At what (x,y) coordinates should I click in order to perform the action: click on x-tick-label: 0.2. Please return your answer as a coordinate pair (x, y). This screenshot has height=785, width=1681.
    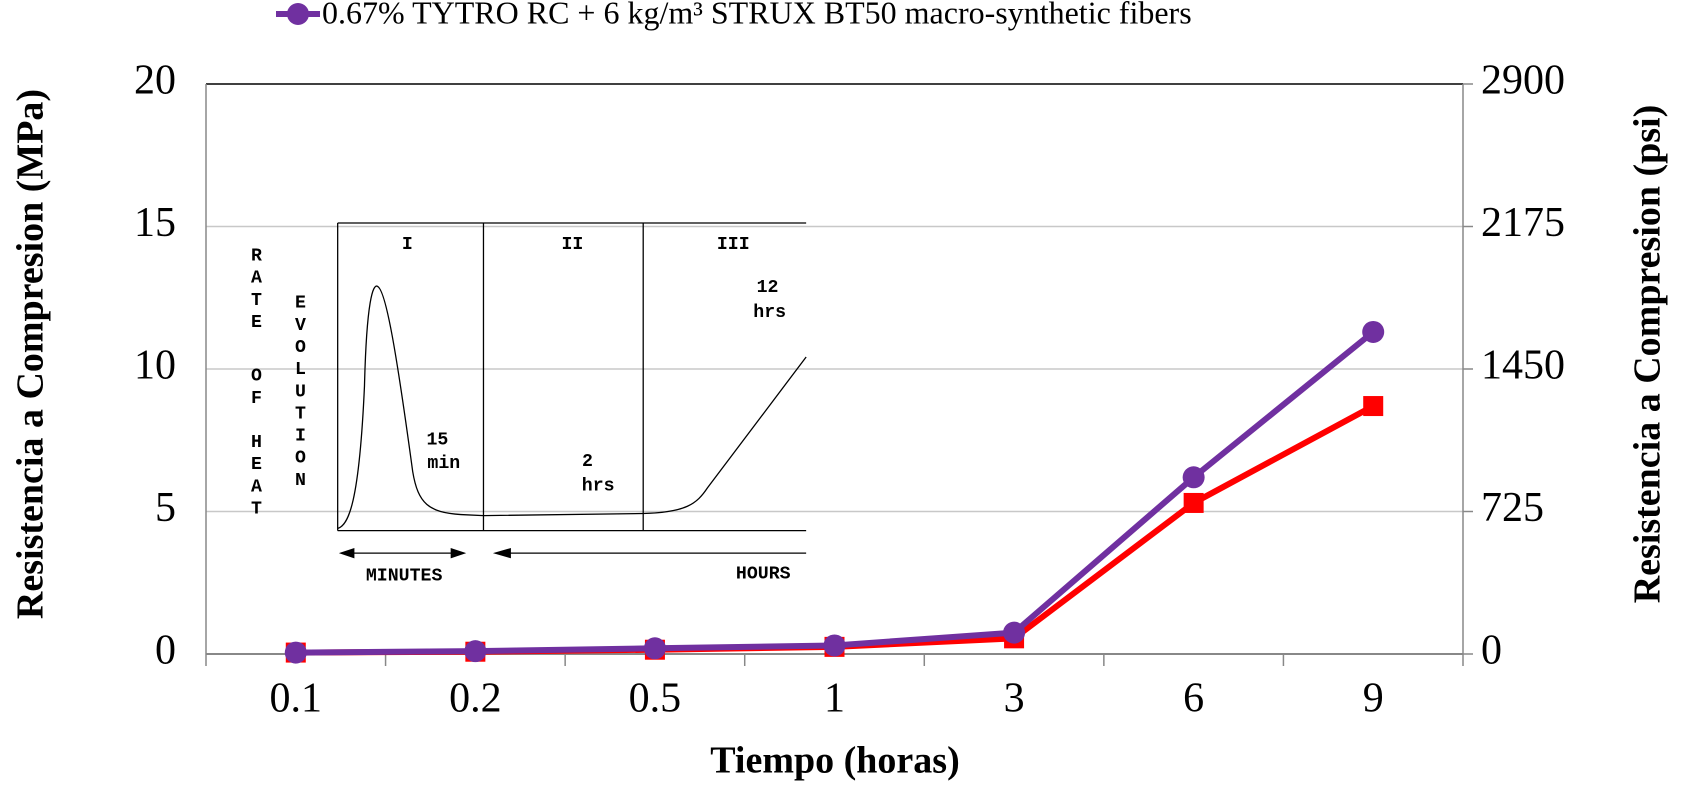
    Looking at the image, I should click on (475, 699).